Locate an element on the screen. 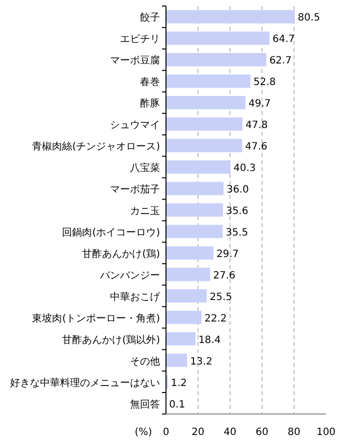  data-label: 62.7 is located at coordinates (280, 61).